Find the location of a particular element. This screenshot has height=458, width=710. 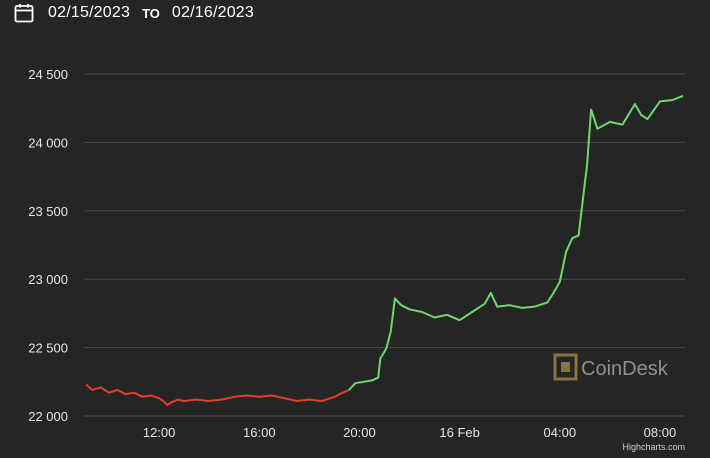

date-range-bar: 02/15/2023 TO 02/16/2023 is located at coordinates (134, 13).